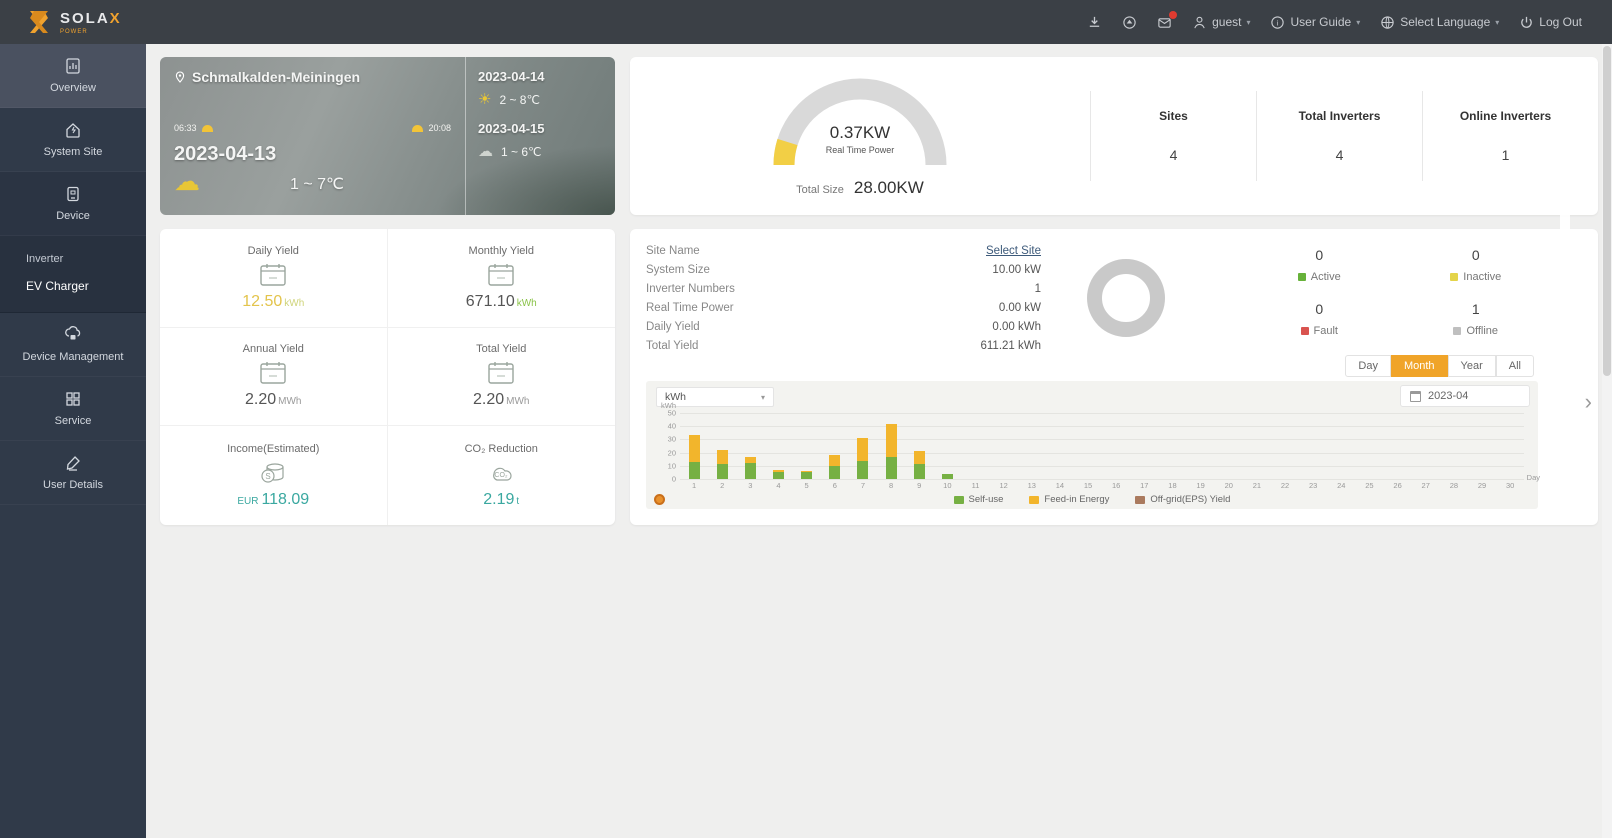 This screenshot has width=1612, height=838. What do you see at coordinates (73, 76) in the screenshot?
I see `sidebar-item-overview: Overview` at bounding box center [73, 76].